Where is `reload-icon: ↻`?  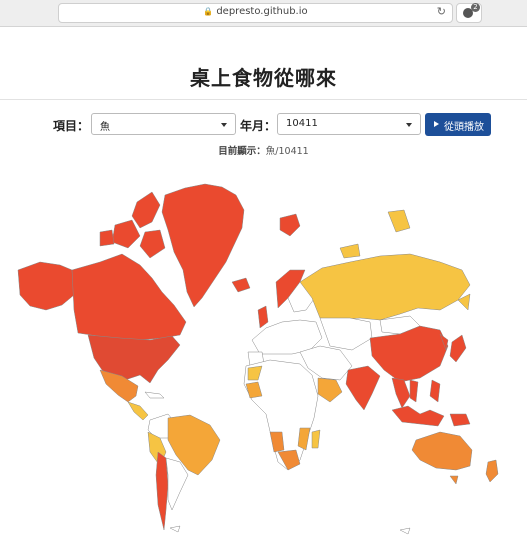 reload-icon: ↻ is located at coordinates (441, 11).